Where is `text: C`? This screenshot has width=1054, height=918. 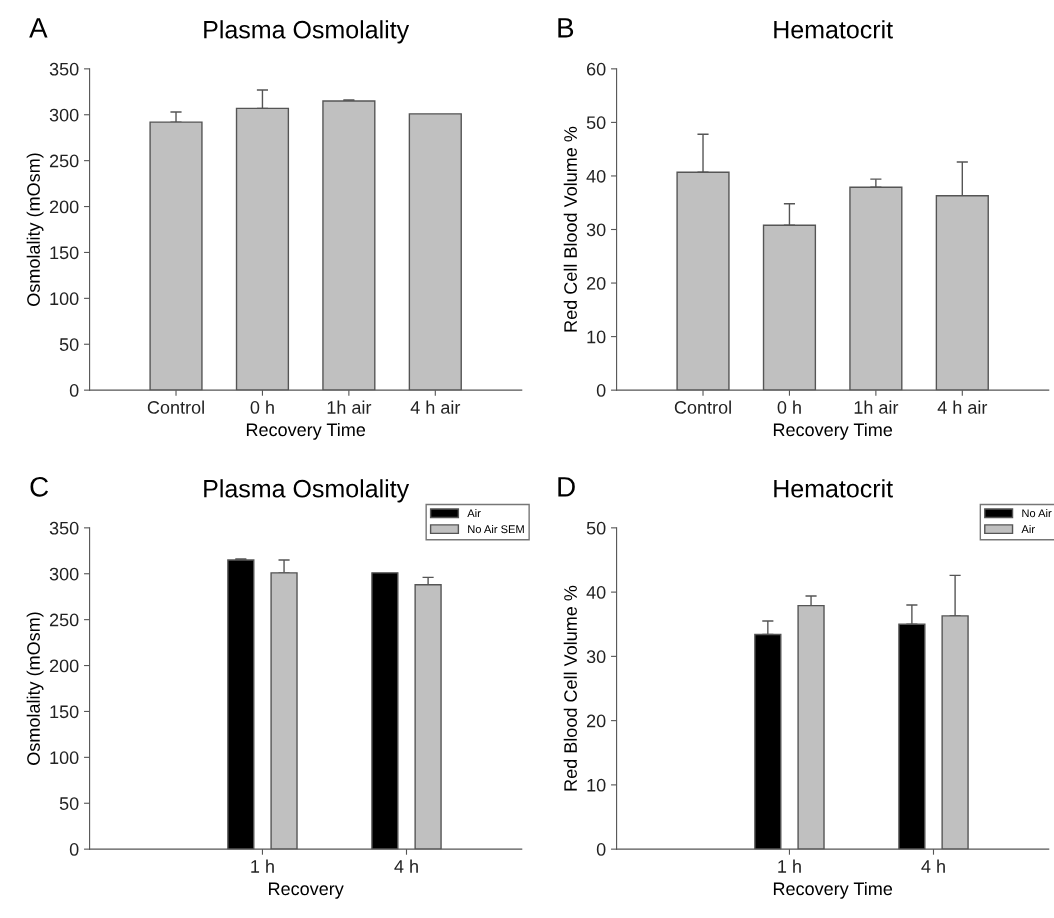
text: C is located at coordinates (39, 486).